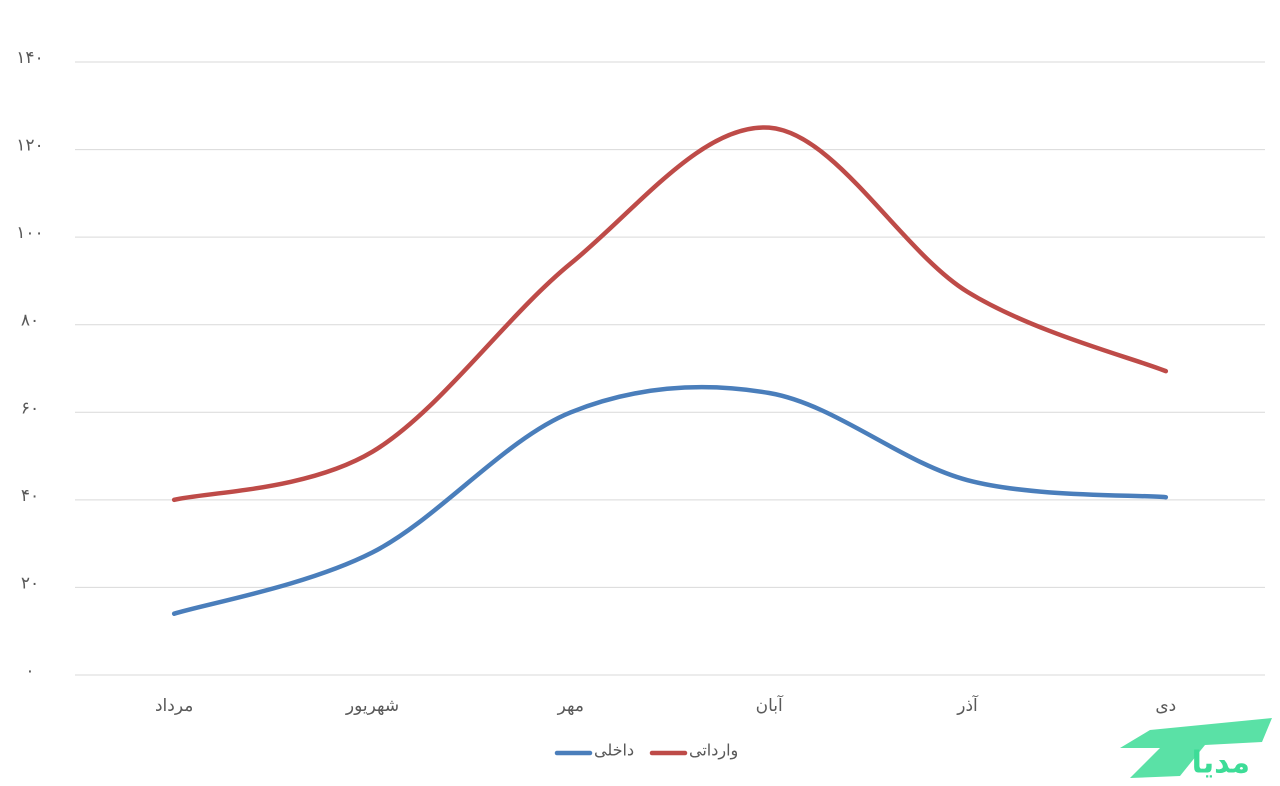 The height and width of the screenshot is (786, 1280). What do you see at coordinates (29, 233) in the screenshot?
I see `y-tick-label: ۱۰۰` at bounding box center [29, 233].